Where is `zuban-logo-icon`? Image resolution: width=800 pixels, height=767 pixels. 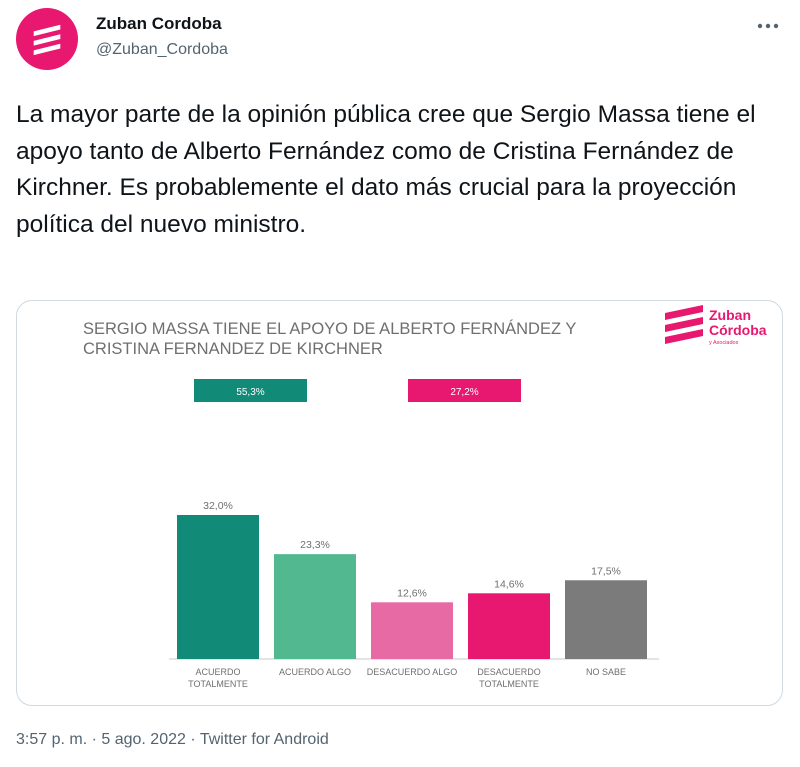
zuban-logo-icon is located at coordinates (47, 40).